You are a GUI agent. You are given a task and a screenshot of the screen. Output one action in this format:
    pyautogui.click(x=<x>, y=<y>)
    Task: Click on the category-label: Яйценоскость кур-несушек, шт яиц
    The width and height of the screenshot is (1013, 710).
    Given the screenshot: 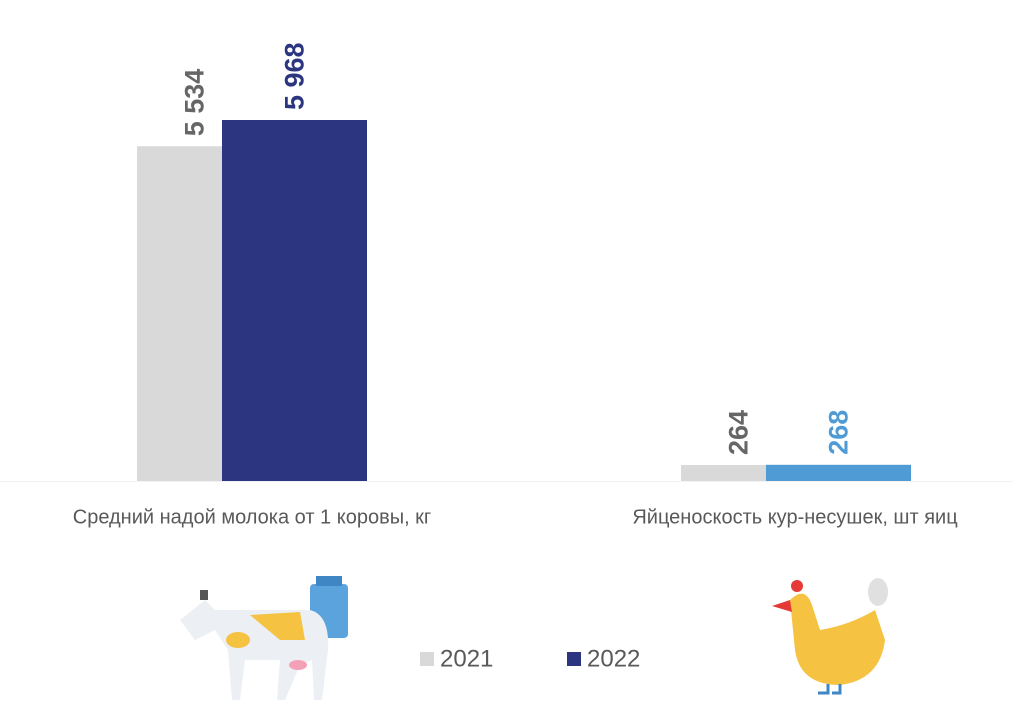 What is the action you would take?
    pyautogui.click(x=794, y=517)
    